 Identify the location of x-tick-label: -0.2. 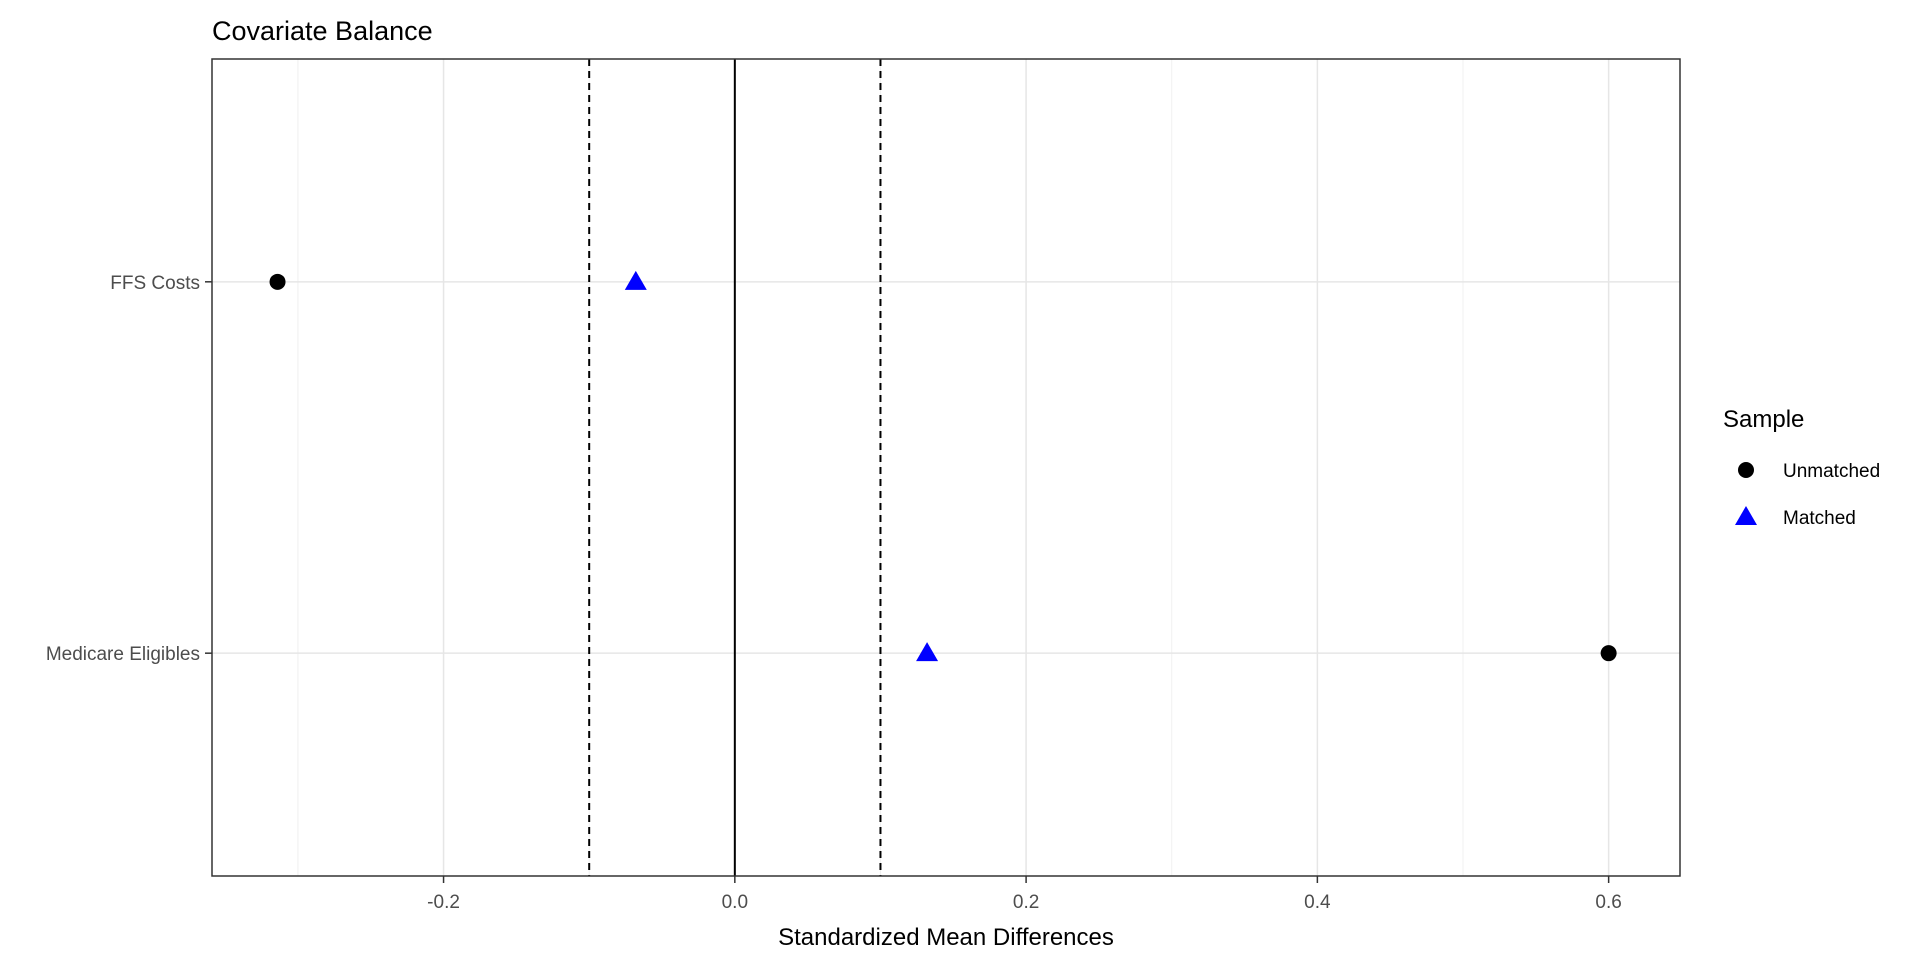
(443, 902).